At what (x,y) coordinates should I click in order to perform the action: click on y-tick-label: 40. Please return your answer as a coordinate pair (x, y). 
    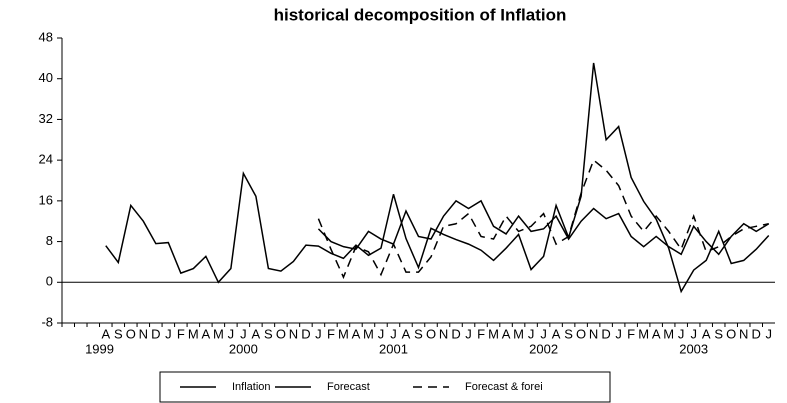
    Looking at the image, I should click on (46, 77).